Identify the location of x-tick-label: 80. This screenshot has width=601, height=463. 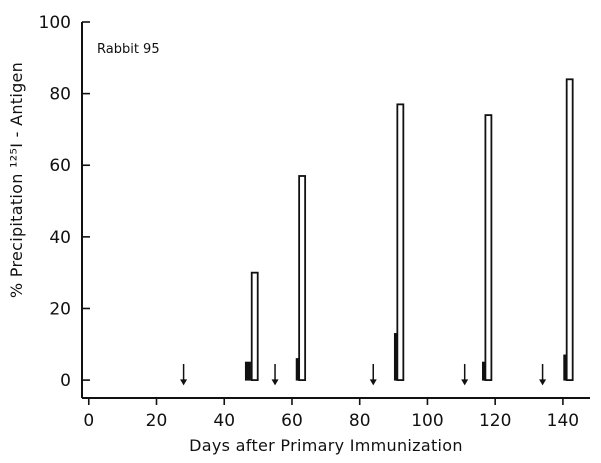
(360, 421).